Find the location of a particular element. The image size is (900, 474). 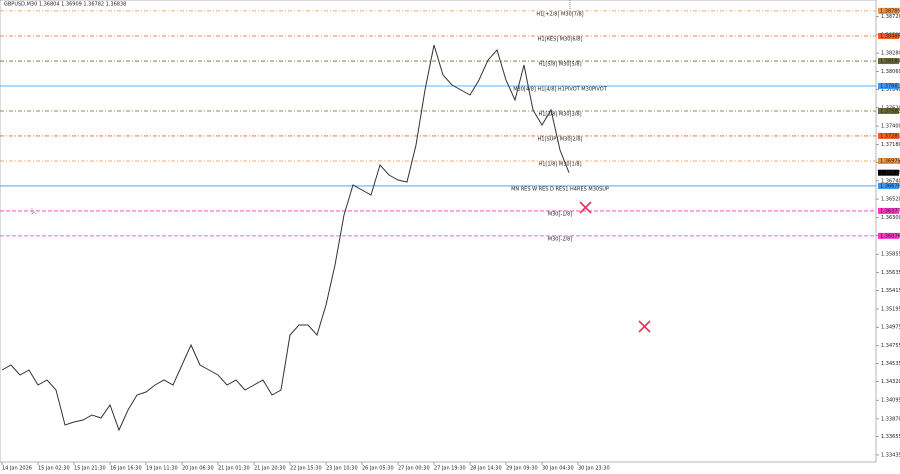

level-label: M30[-1/8] is located at coordinates (560, 214).